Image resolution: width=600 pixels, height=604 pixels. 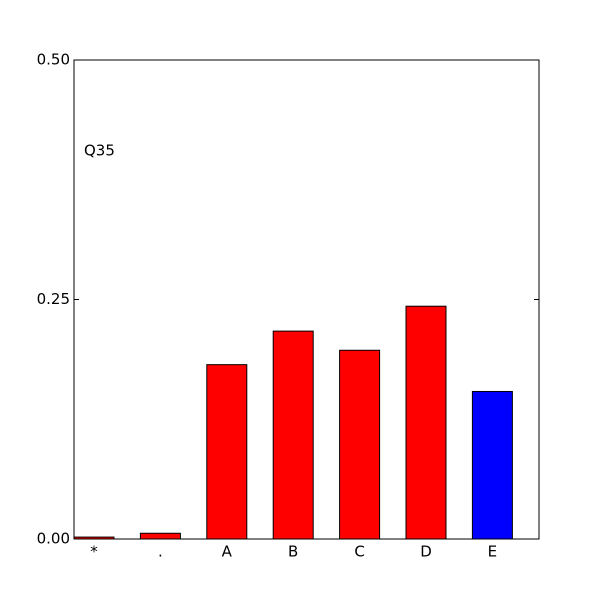 I want to click on x-tick-label: E, so click(x=492, y=552).